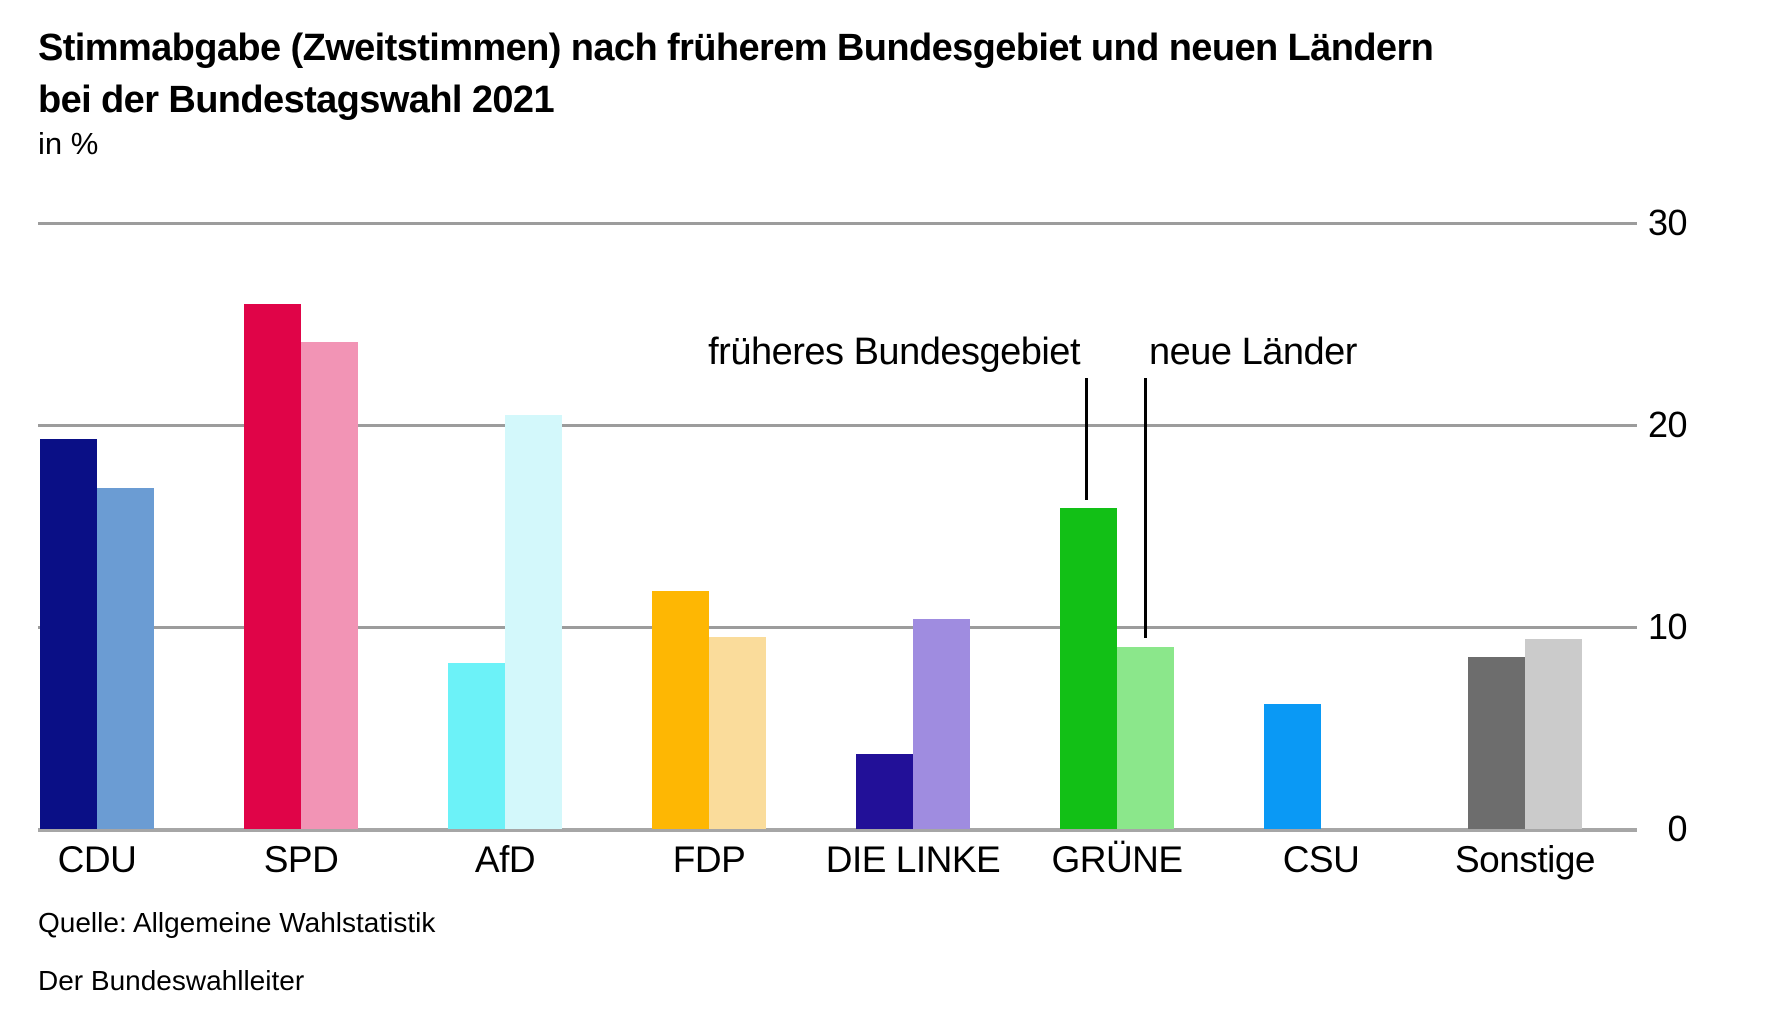 The width and height of the screenshot is (1770, 1022). What do you see at coordinates (272, 566) in the screenshot?
I see `bar-spd-west` at bounding box center [272, 566].